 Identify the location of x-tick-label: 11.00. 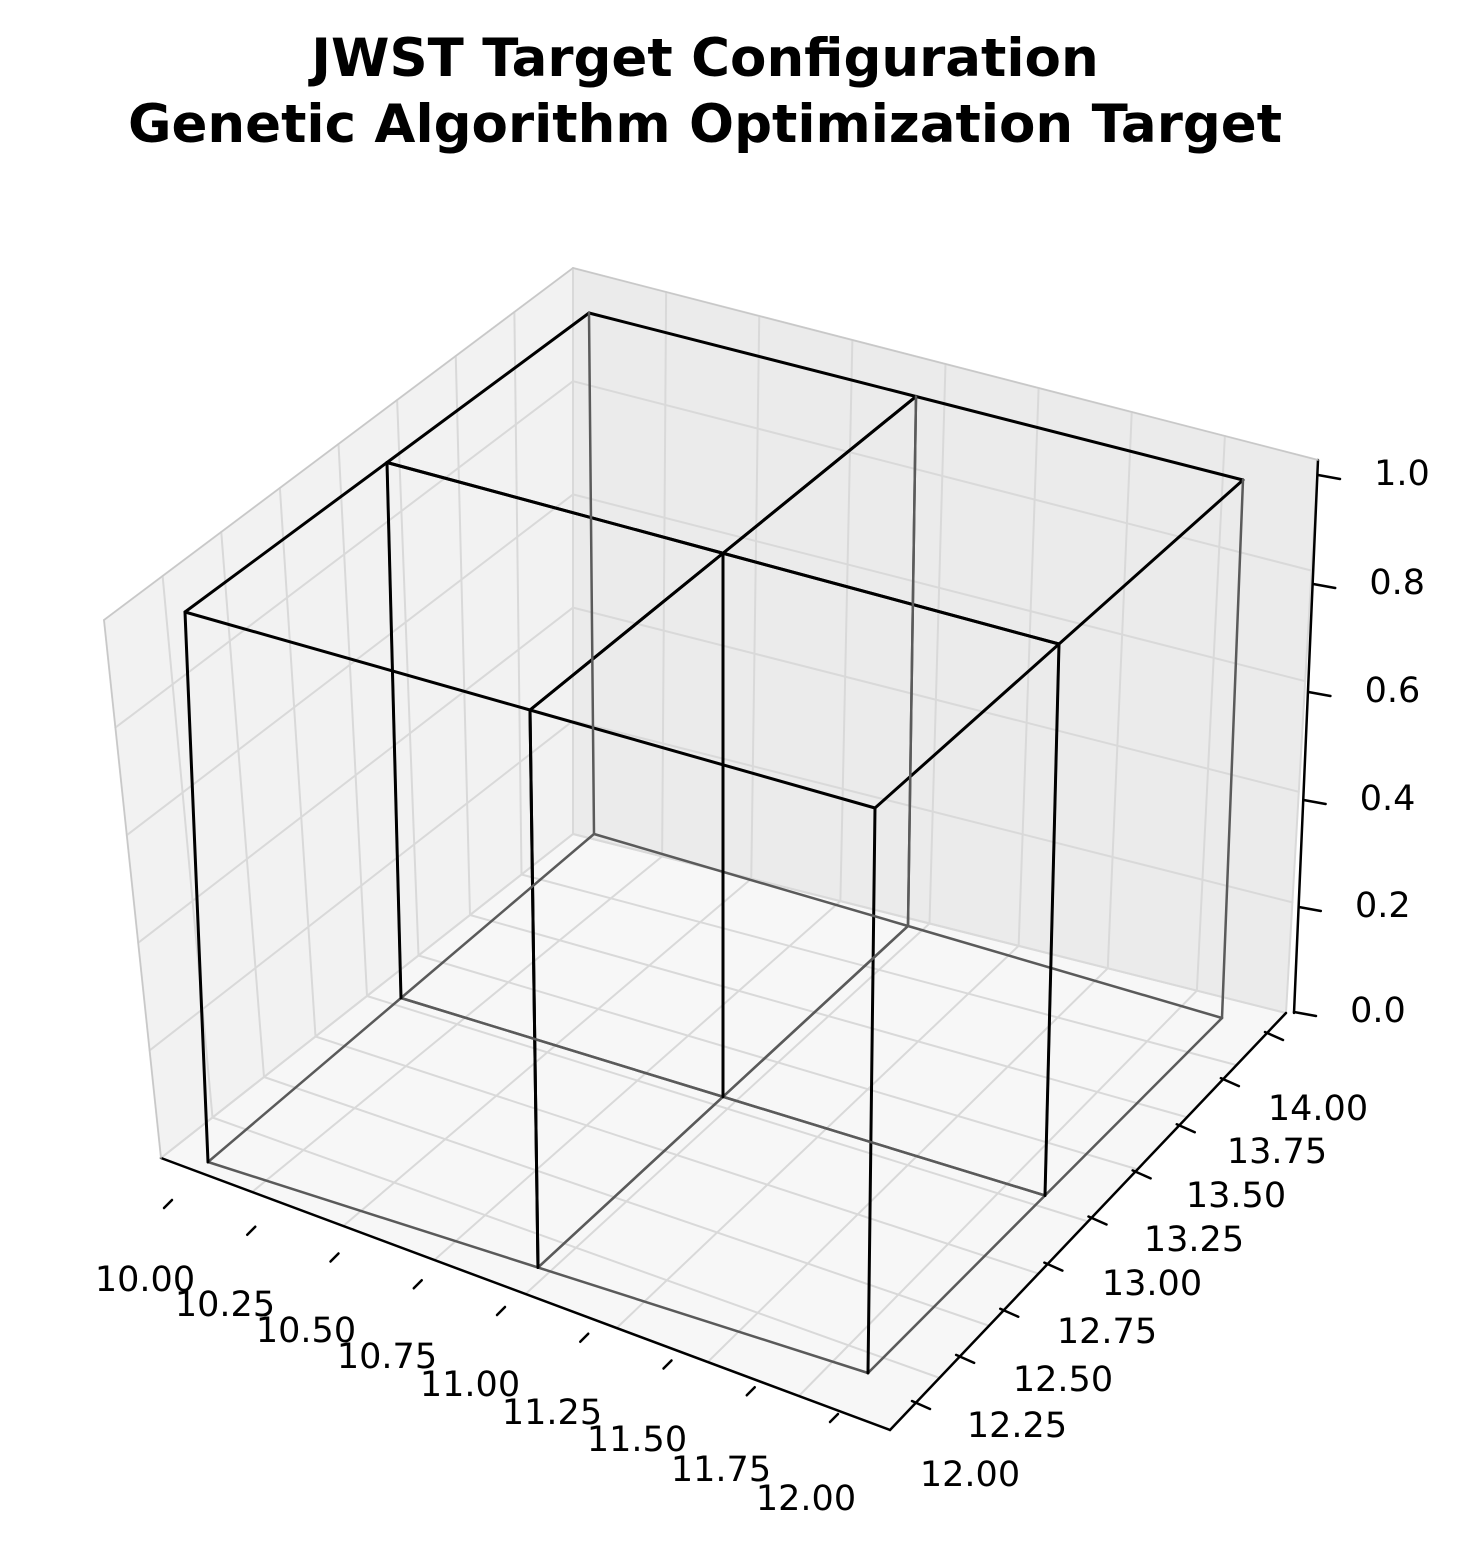
(470, 1385).